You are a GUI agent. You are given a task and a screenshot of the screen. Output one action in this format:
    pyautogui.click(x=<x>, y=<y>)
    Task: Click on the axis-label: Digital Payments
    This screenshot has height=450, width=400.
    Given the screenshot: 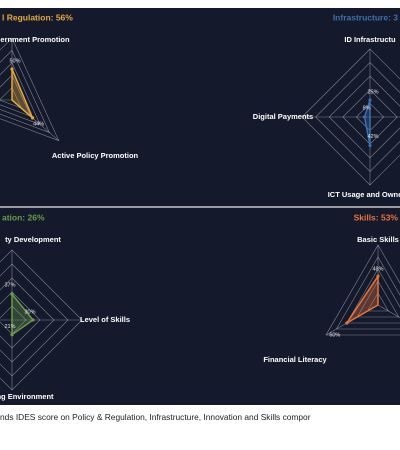 What is the action you would take?
    pyautogui.click(x=283, y=116)
    